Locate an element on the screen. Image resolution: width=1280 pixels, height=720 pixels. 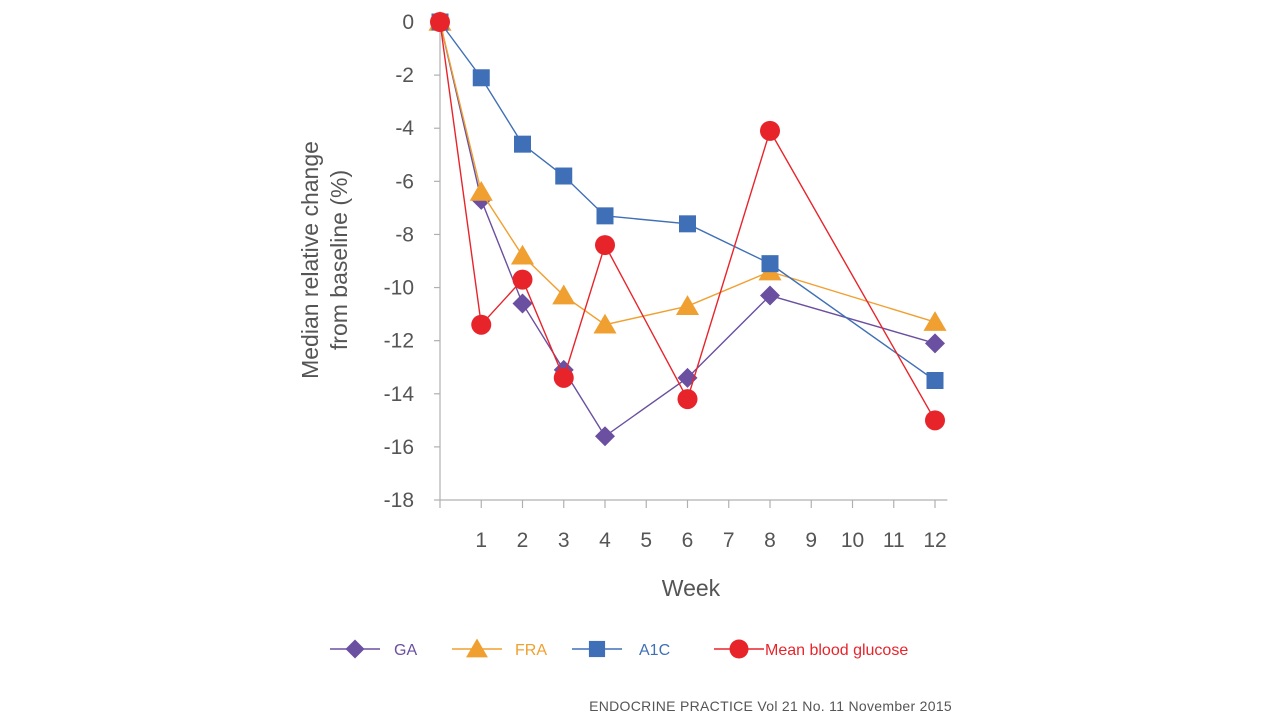
x-tick-label: 5 is located at coordinates (646, 540).